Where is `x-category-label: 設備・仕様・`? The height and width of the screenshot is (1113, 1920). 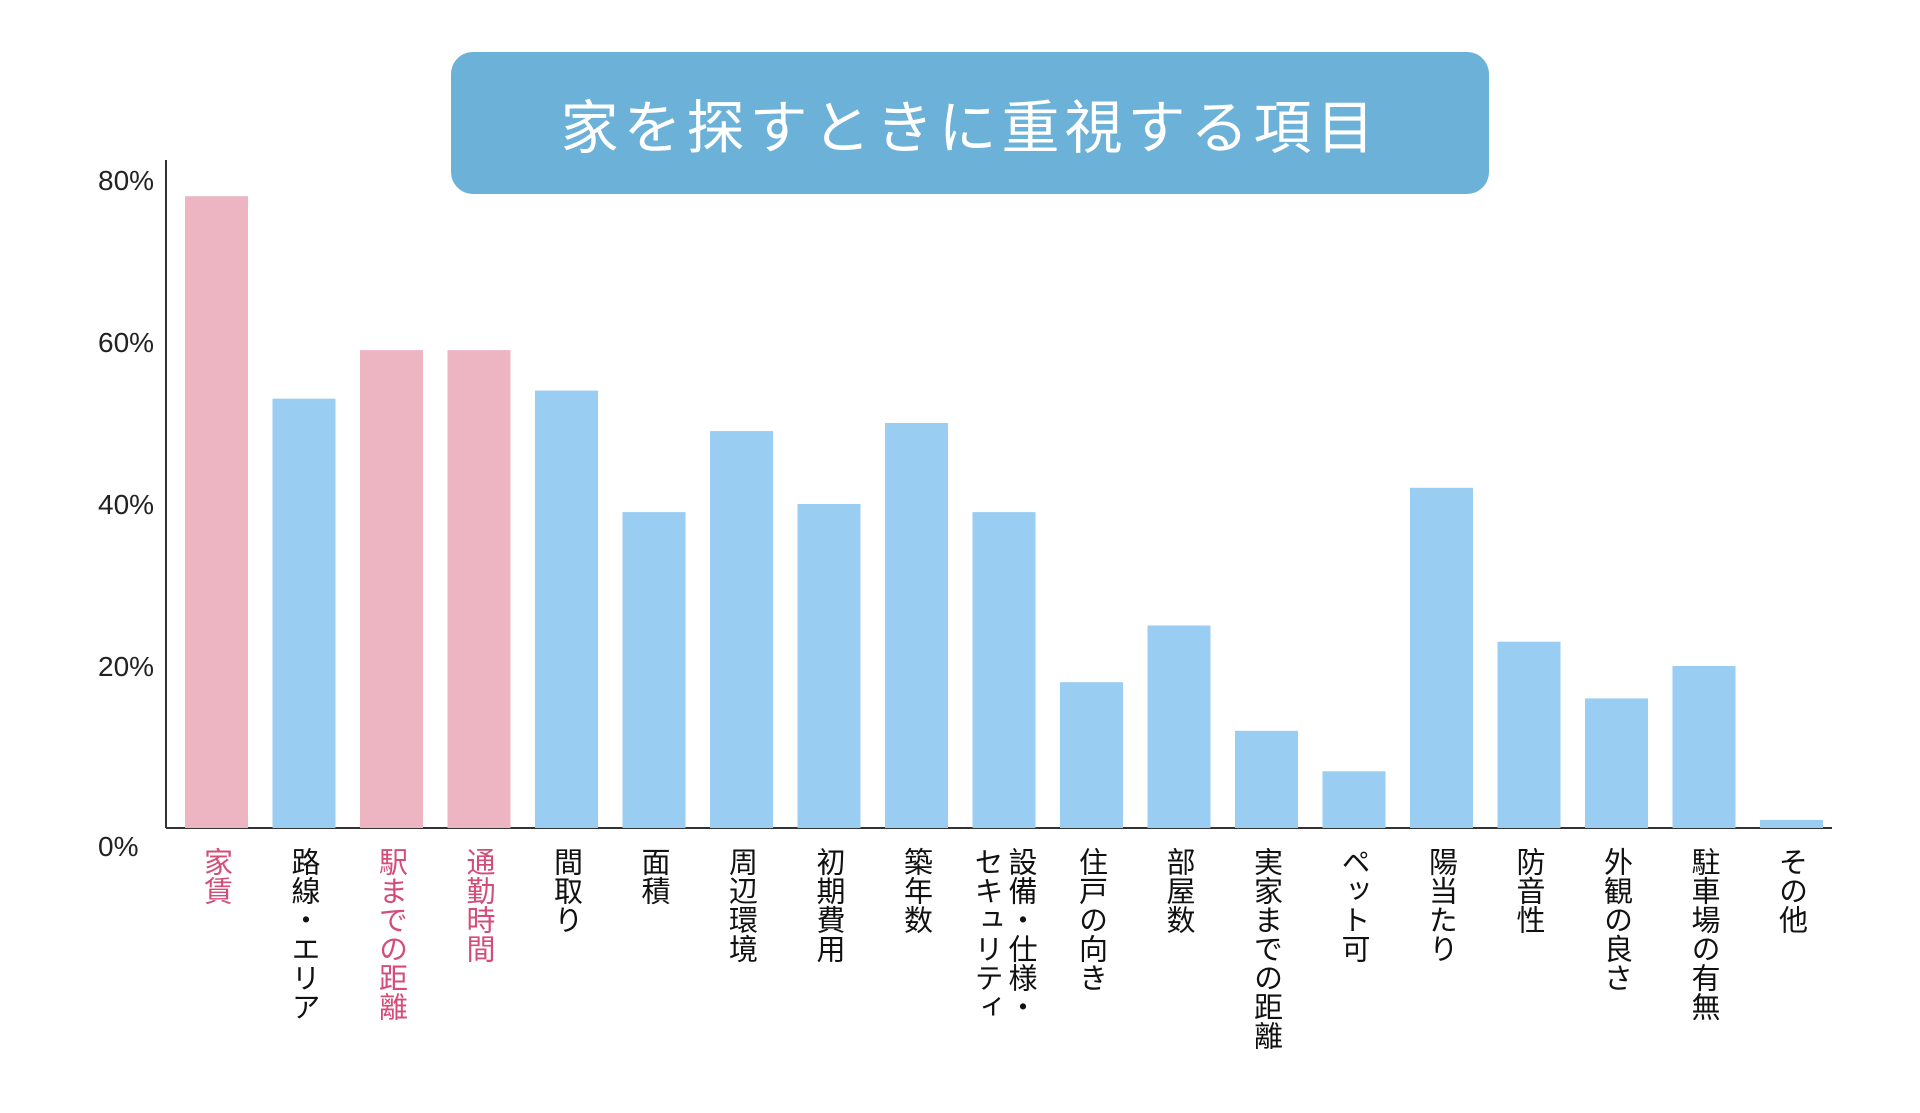
x-category-label: 設備・仕様・ is located at coordinates (1021, 934).